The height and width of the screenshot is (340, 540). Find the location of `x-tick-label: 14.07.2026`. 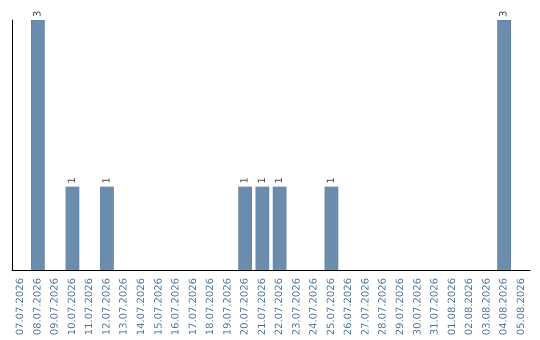

x-tick-label: 14.07.2026 is located at coordinates (141, 307).